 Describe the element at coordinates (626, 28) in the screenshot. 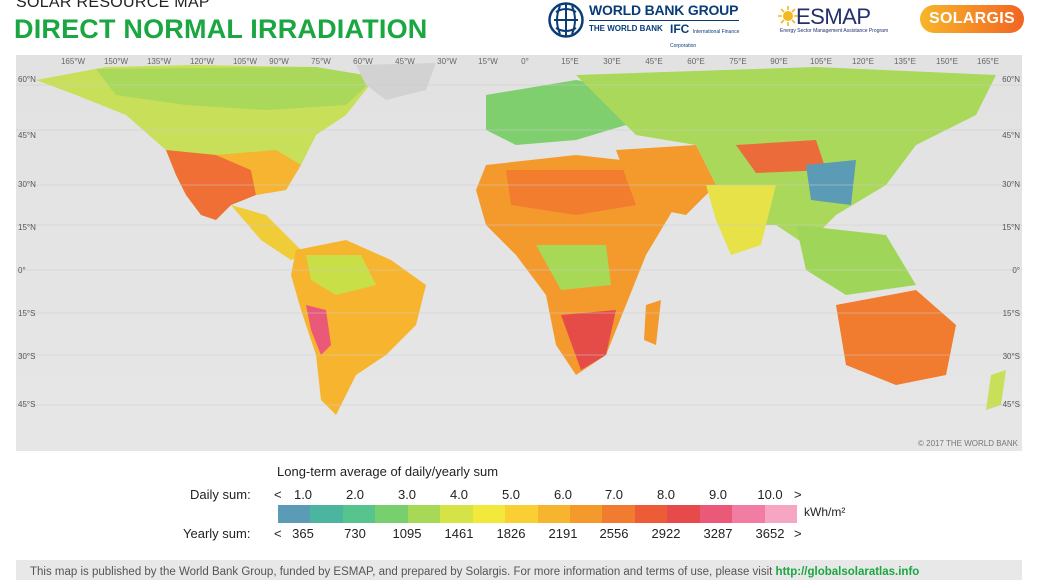

I see `wbg-subtitle-worldbank: THE WORLD BANK` at that location.